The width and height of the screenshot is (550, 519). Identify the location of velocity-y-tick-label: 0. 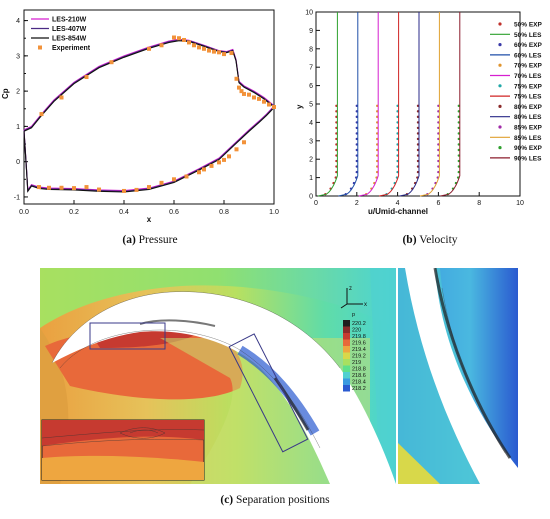
(311, 197).